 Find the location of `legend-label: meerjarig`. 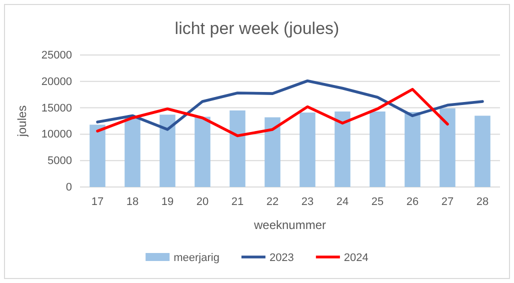

legend-label: meerjarig is located at coordinates (197, 258).